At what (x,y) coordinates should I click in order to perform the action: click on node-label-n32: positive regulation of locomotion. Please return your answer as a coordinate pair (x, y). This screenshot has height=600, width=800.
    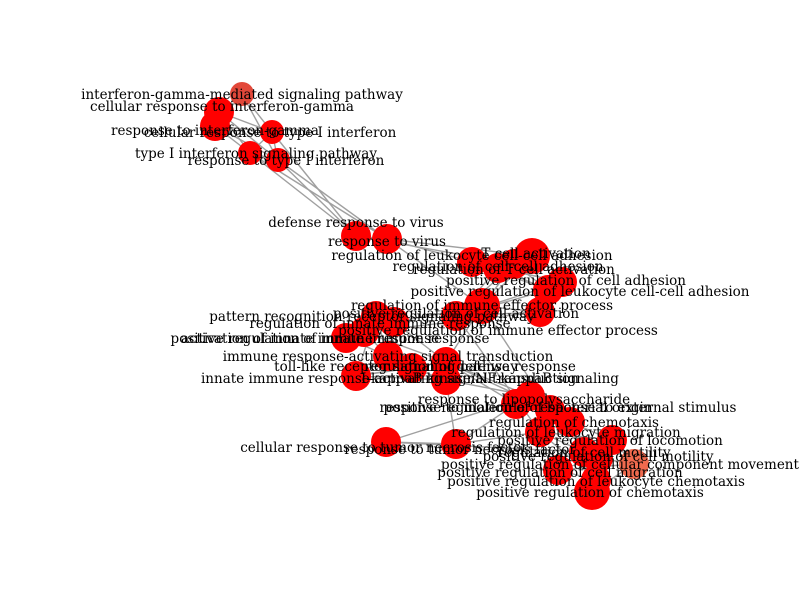
    Looking at the image, I should click on (610, 441).